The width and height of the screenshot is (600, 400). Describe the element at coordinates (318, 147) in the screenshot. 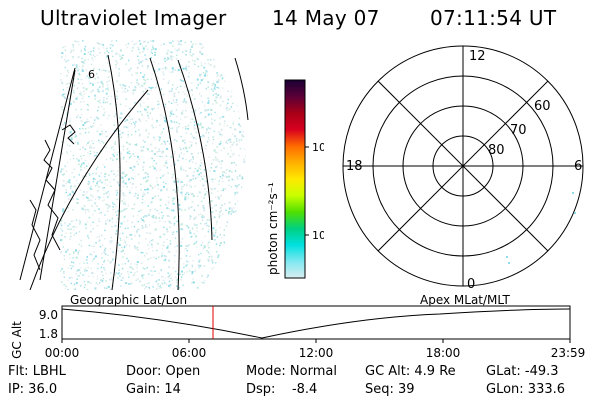

I see `colorbar-tick-100: 100` at that location.